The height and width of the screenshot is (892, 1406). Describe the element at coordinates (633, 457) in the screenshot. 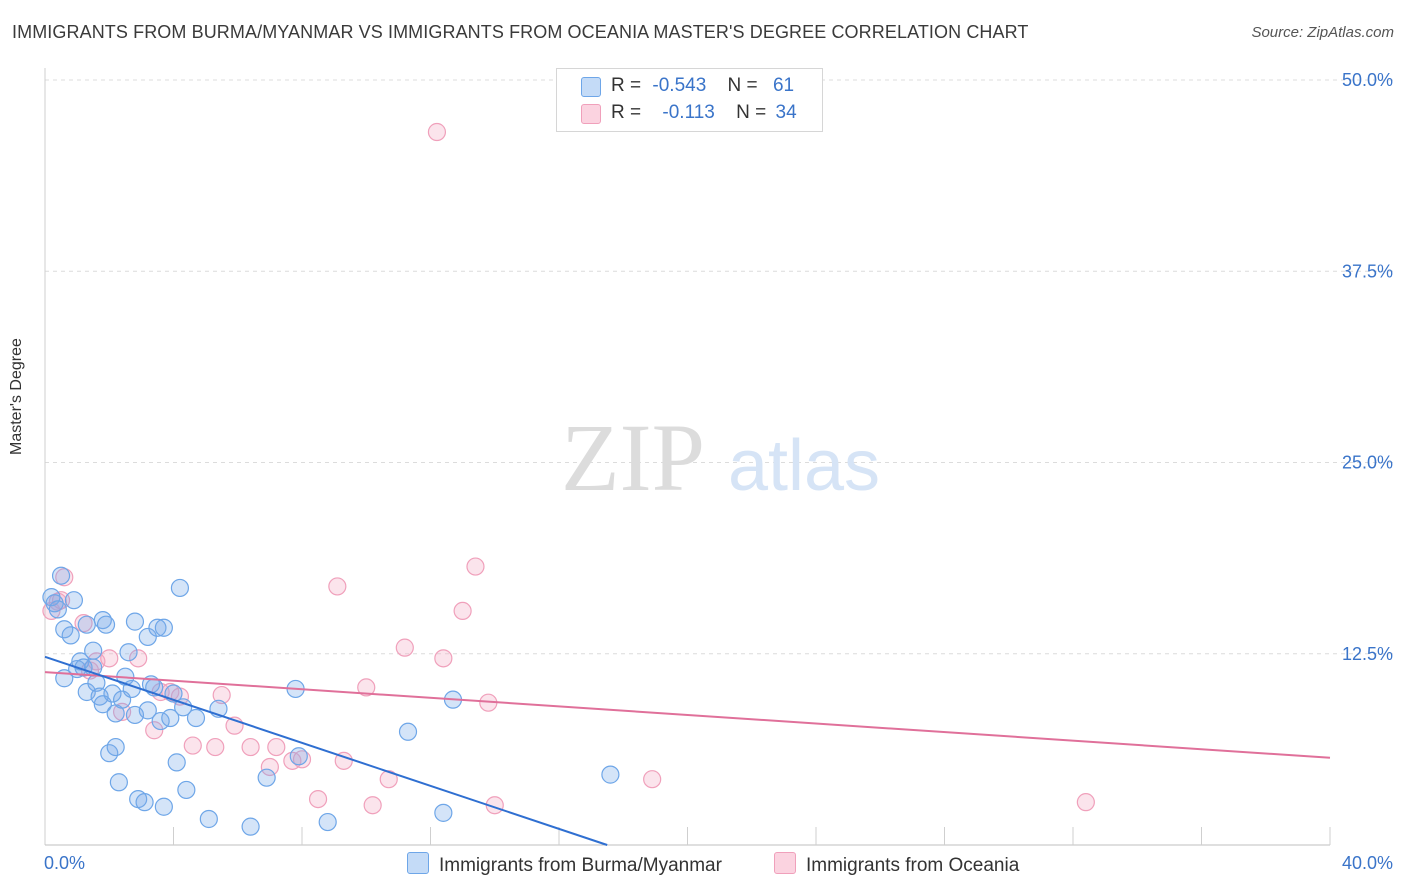

I see `watermark-zip: ZIP` at that location.